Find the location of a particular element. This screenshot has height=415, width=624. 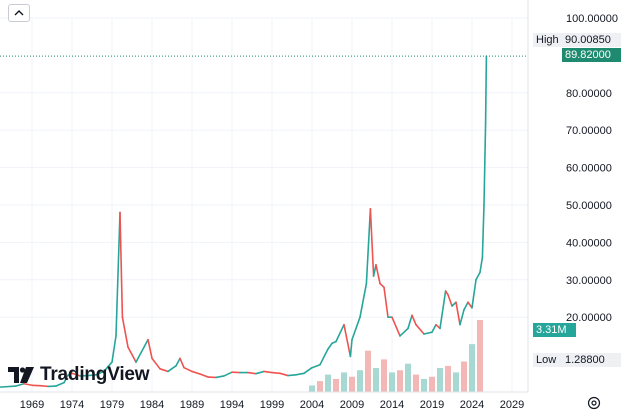

volume-tag: 3.31M is located at coordinates (554, 330).